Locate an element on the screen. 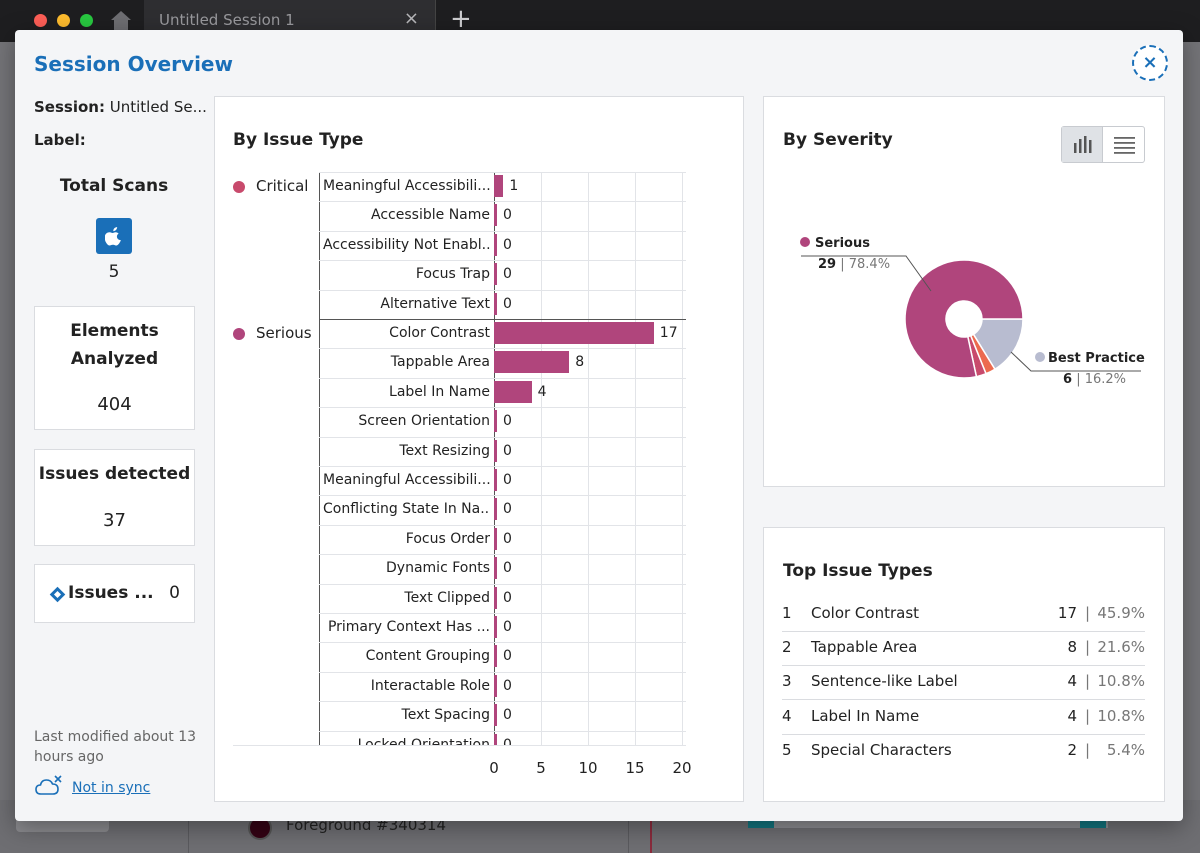 This screenshot has width=1200, height=853. top-issue-count: 4 is located at coordinates (1072, 681).